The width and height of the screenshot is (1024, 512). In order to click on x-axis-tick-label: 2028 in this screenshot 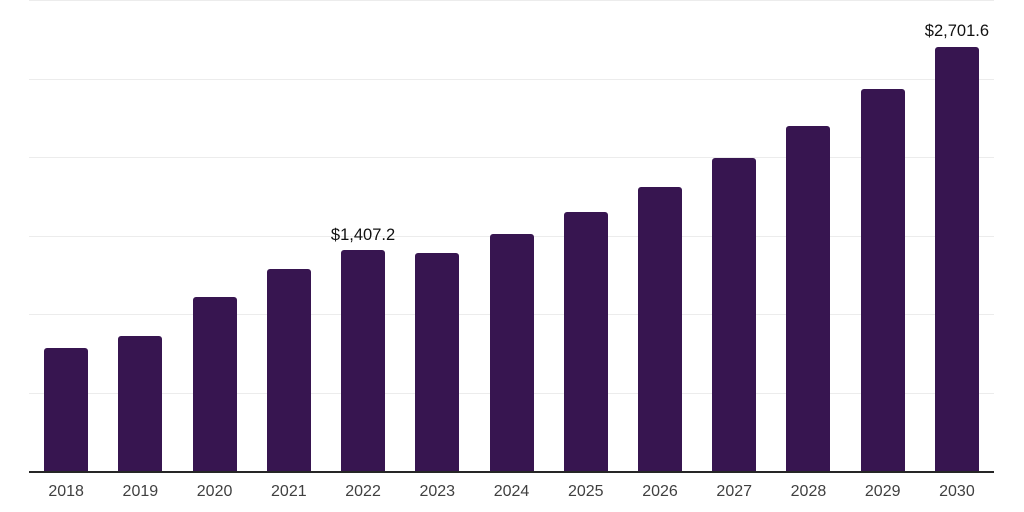, I will do `click(808, 491)`.